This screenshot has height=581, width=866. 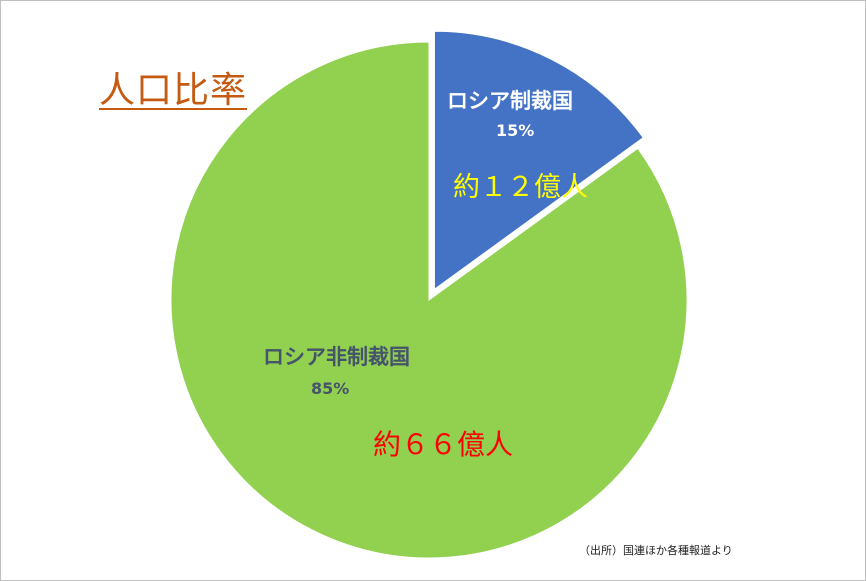 What do you see at coordinates (656, 550) in the screenshot?
I see `source-note: （出所）国連ほか各種報道より` at bounding box center [656, 550].